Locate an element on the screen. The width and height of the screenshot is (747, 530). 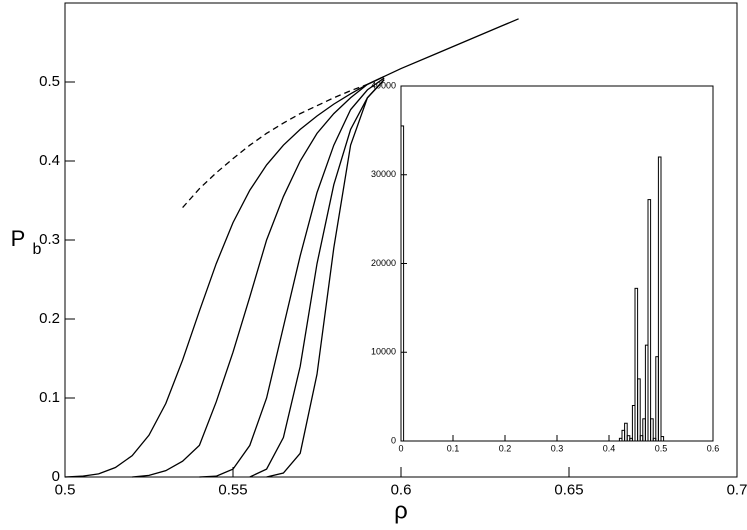
y-tick-label: 0.3 is located at coordinates (49, 239).